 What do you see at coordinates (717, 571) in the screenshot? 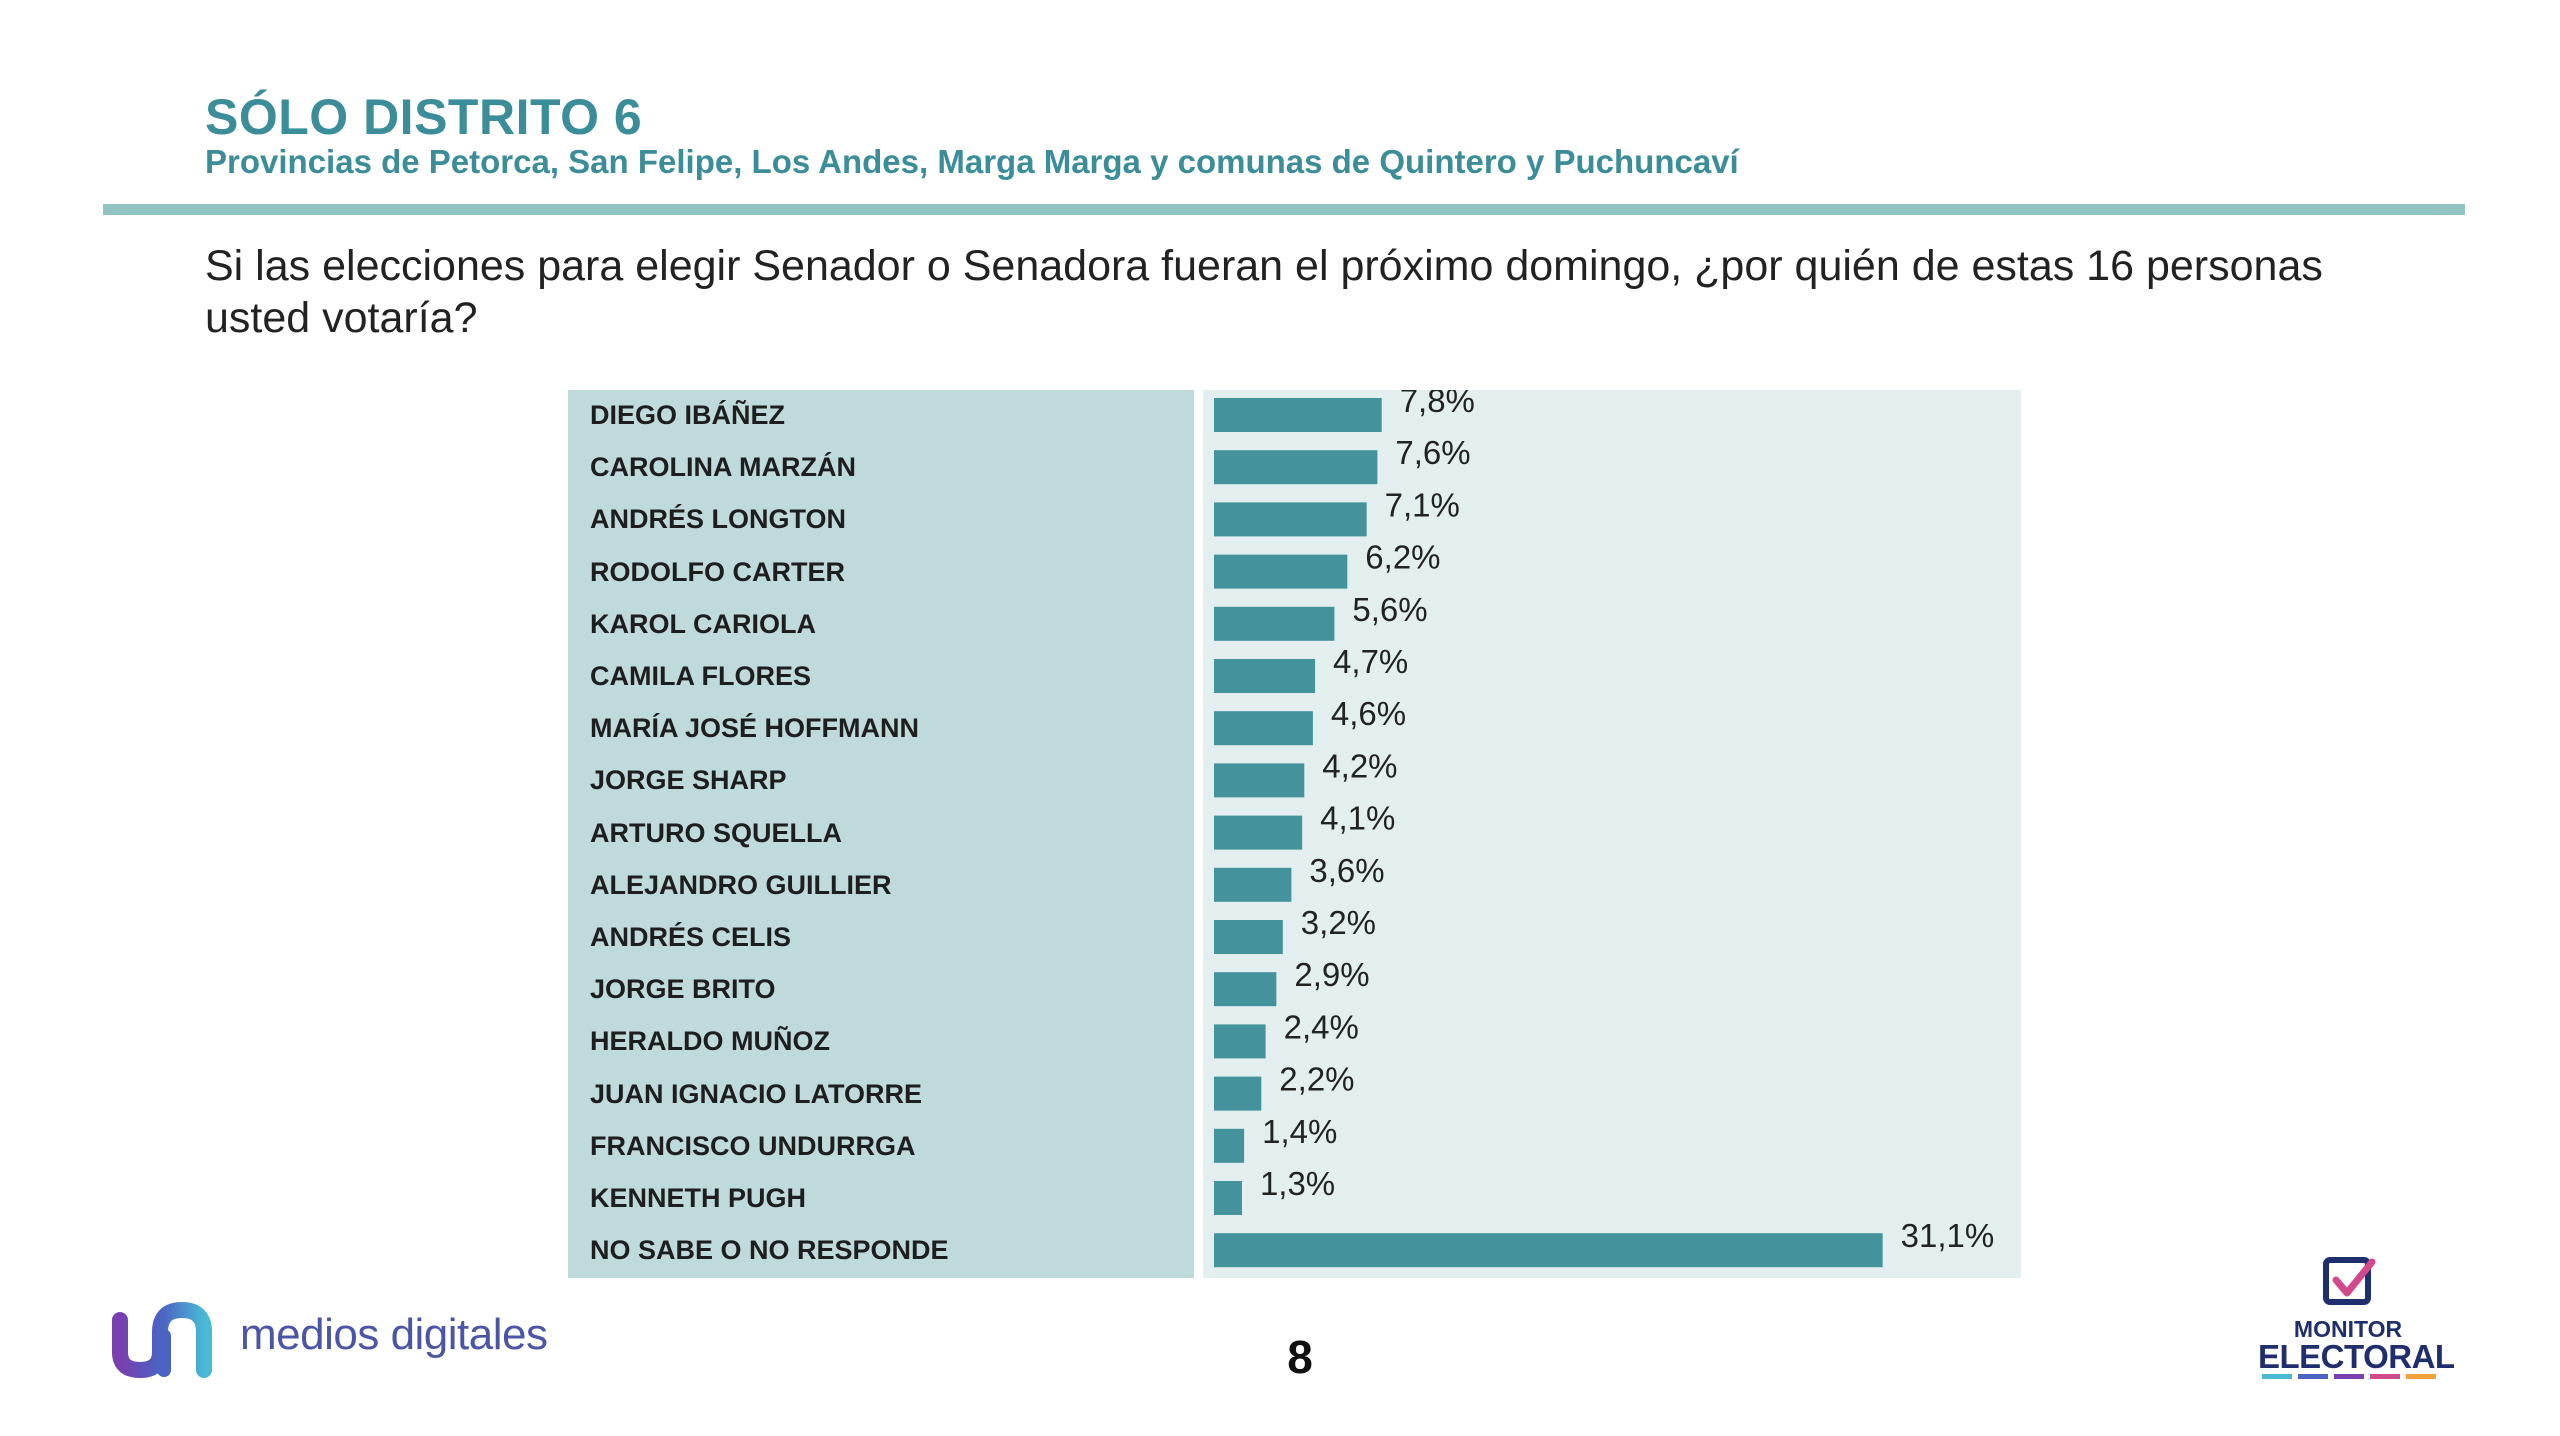
I see `category-label: RODOLFO CARTER` at bounding box center [717, 571].